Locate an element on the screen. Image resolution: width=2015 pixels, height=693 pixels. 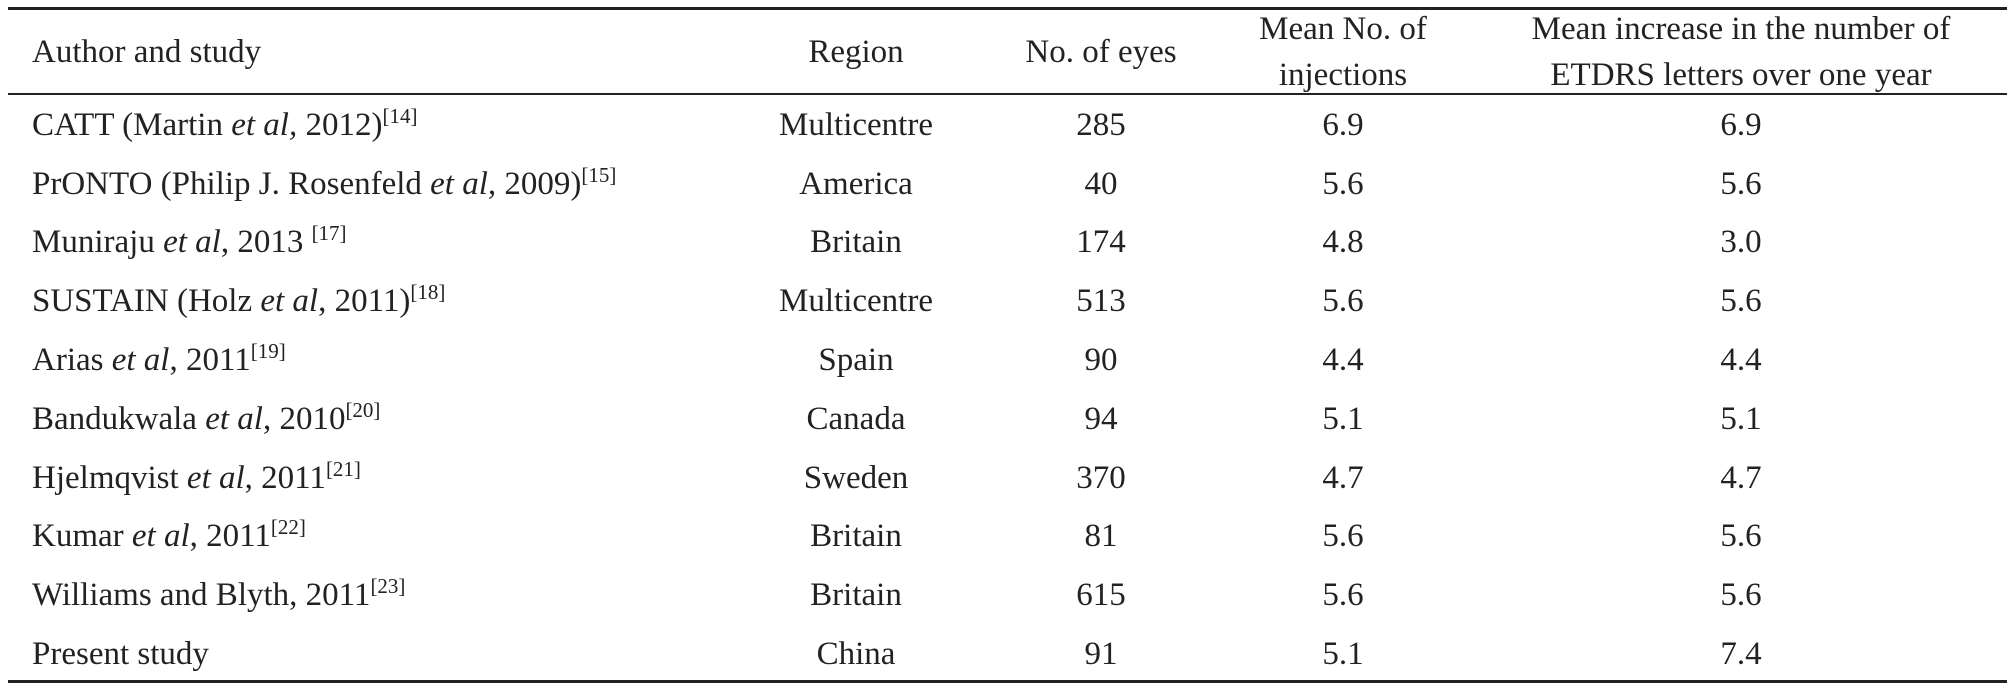
reference: [19] is located at coordinates (268, 351).